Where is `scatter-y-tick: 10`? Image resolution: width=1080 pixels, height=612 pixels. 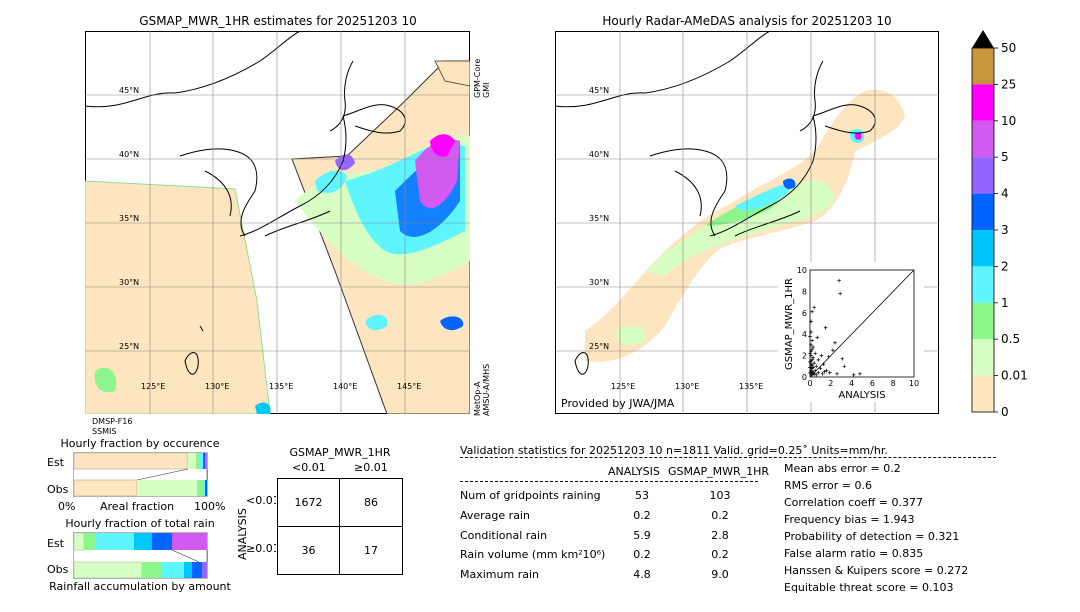
scatter-y-tick: 10 is located at coordinates (802, 270).